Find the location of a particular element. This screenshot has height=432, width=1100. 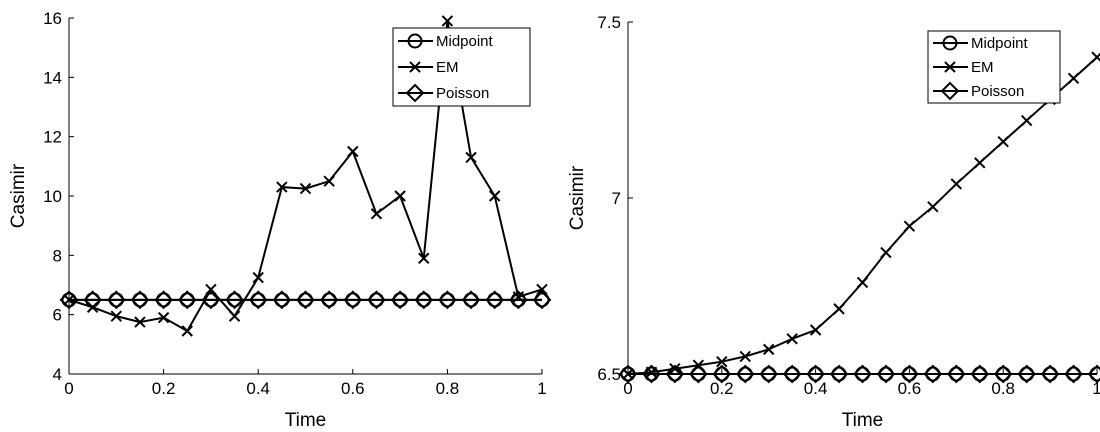

y-tick-label: 16 is located at coordinates (52, 18).